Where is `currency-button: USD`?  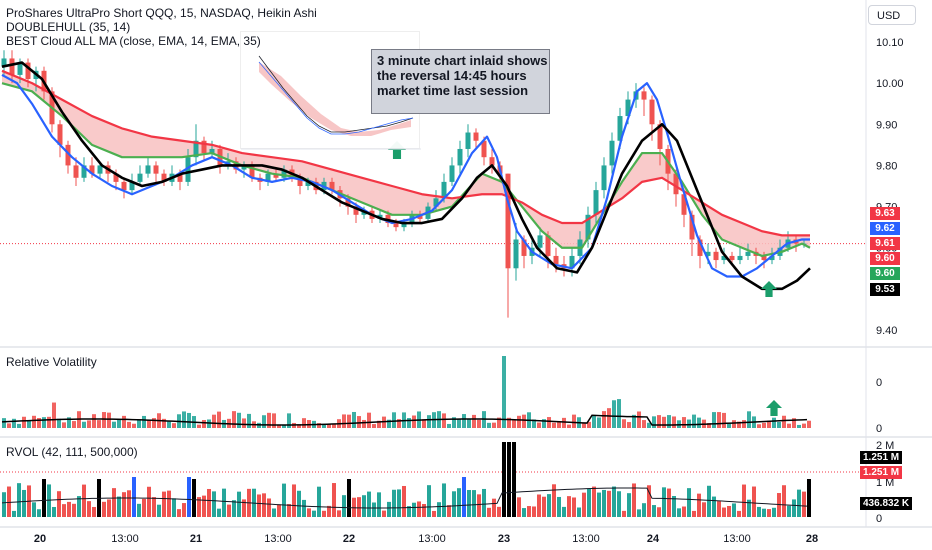
currency-button: USD is located at coordinates (892, 15).